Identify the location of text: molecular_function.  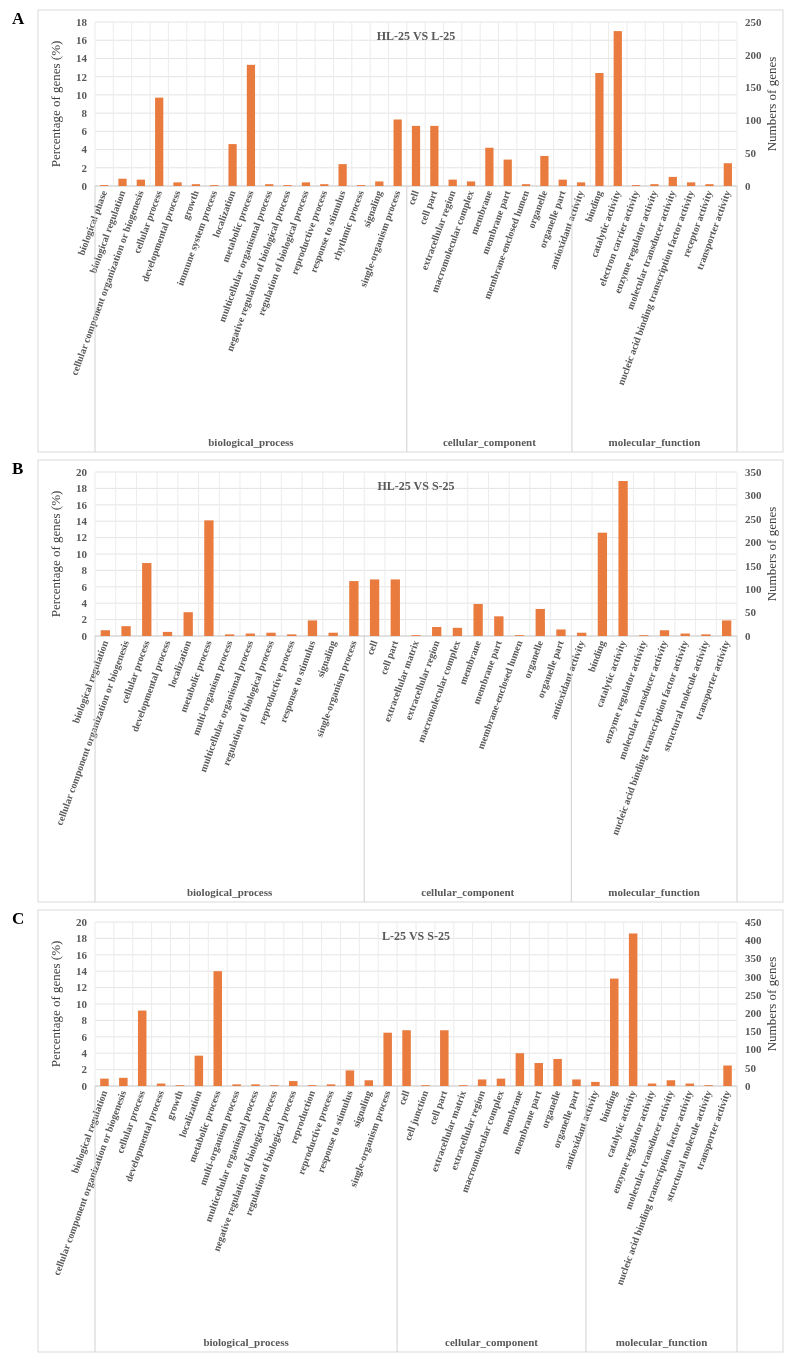
(661, 1342).